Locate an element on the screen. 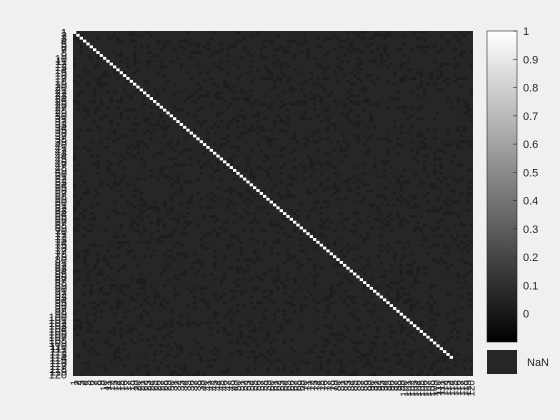  x-tick-label: 1 is located at coordinates (75, 383).